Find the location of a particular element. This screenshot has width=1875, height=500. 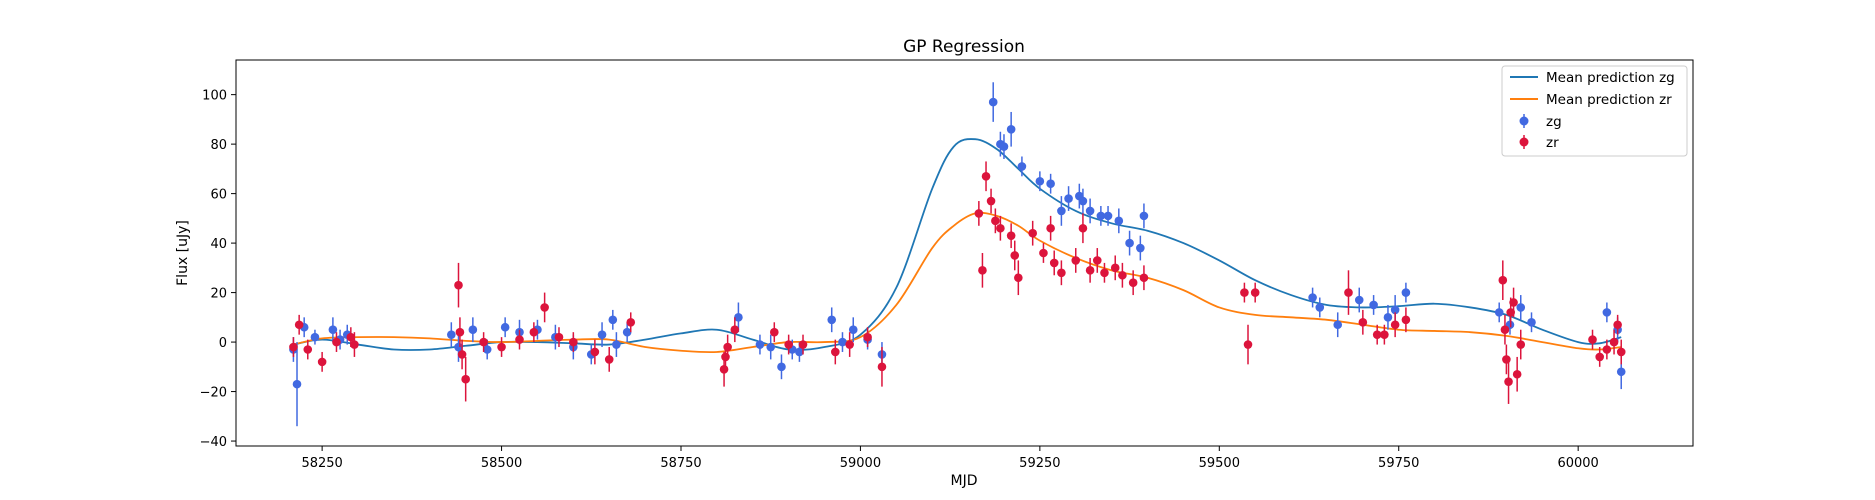

y-tick-label: 80 is located at coordinates (218, 145).